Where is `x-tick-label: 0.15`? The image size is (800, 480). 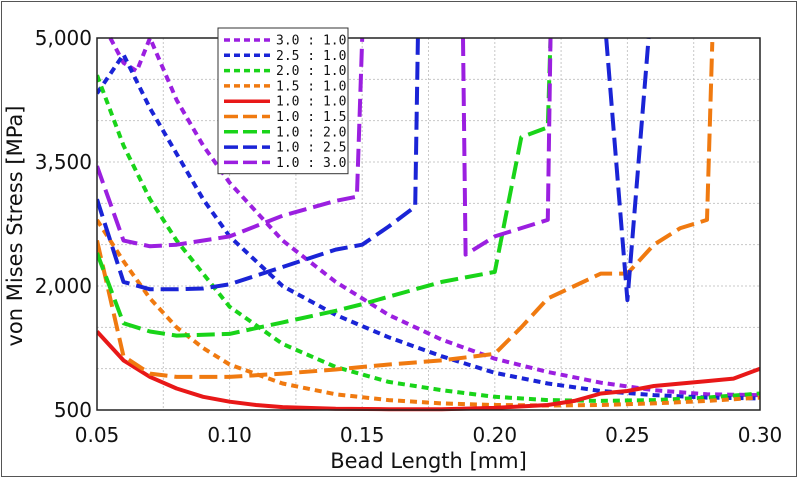 x-tick-label: 0.15 is located at coordinates (362, 435).